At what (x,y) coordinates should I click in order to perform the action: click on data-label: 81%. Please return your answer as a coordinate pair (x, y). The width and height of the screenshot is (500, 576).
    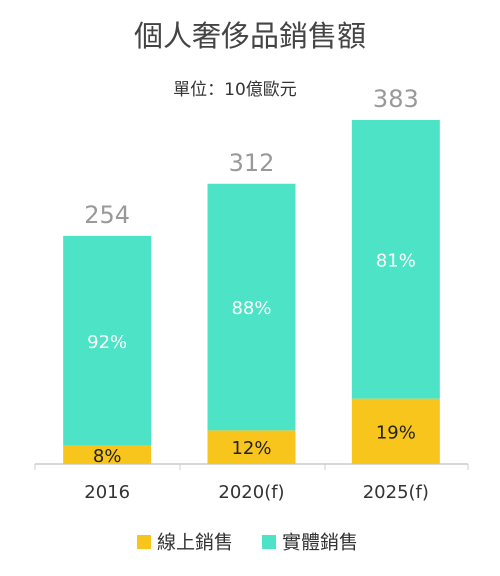
    Looking at the image, I should click on (396, 260).